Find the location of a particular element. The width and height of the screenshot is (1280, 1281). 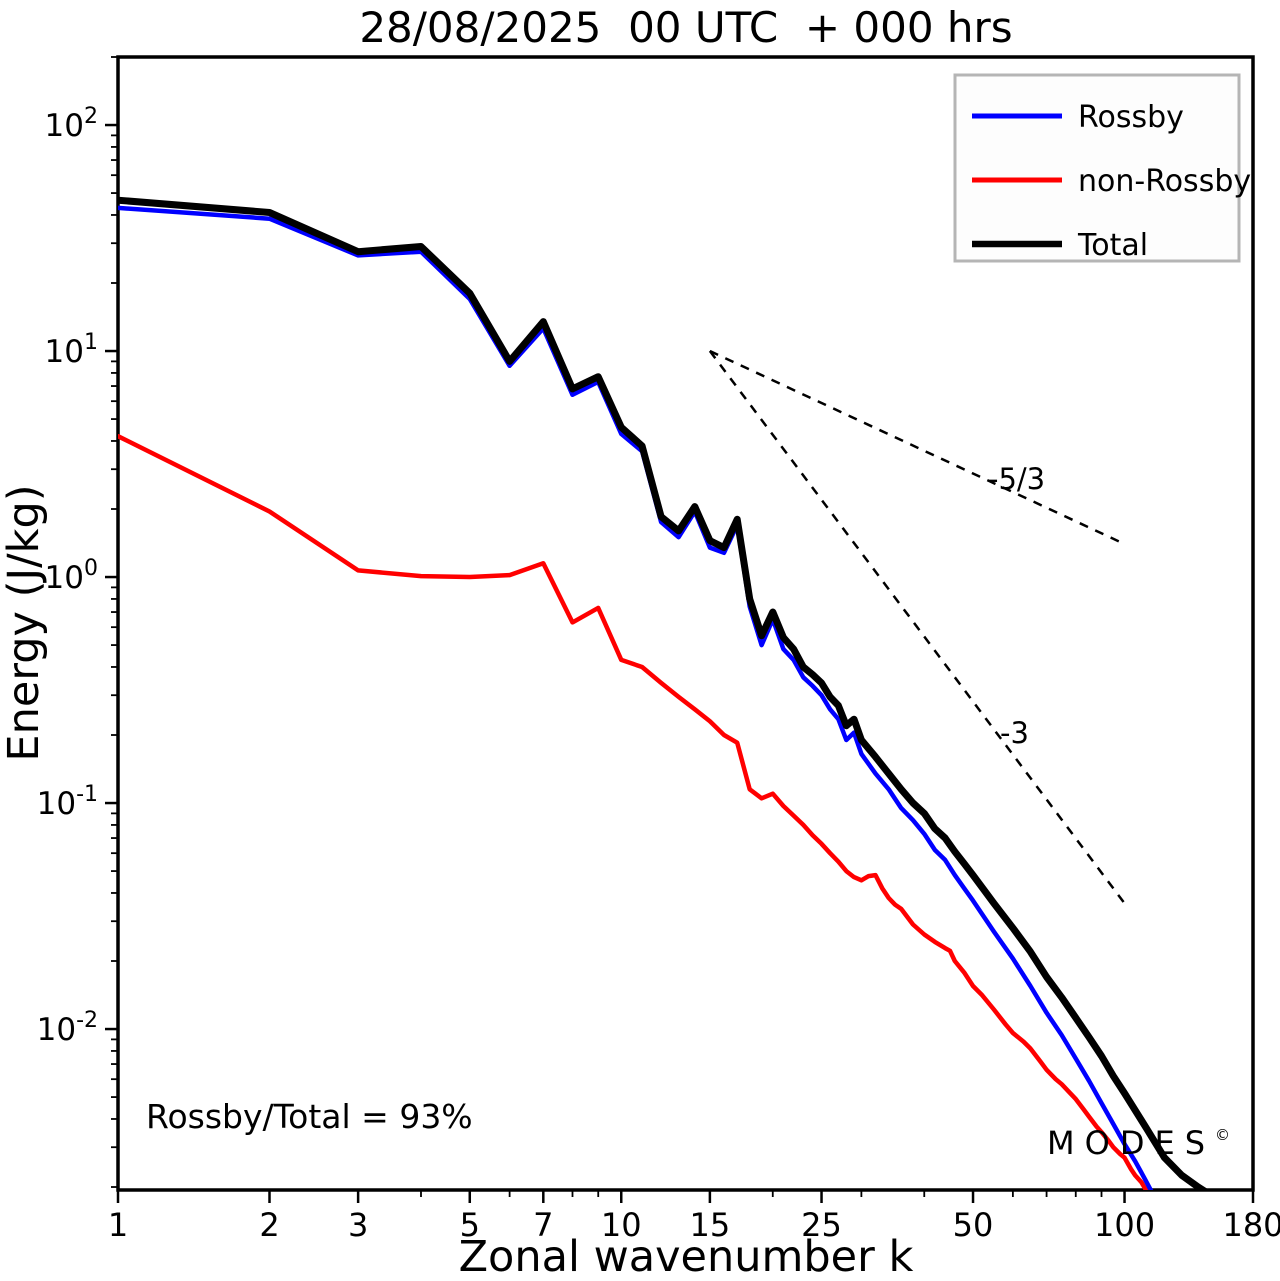

x-tick-label: 1 is located at coordinates (118, 1225).